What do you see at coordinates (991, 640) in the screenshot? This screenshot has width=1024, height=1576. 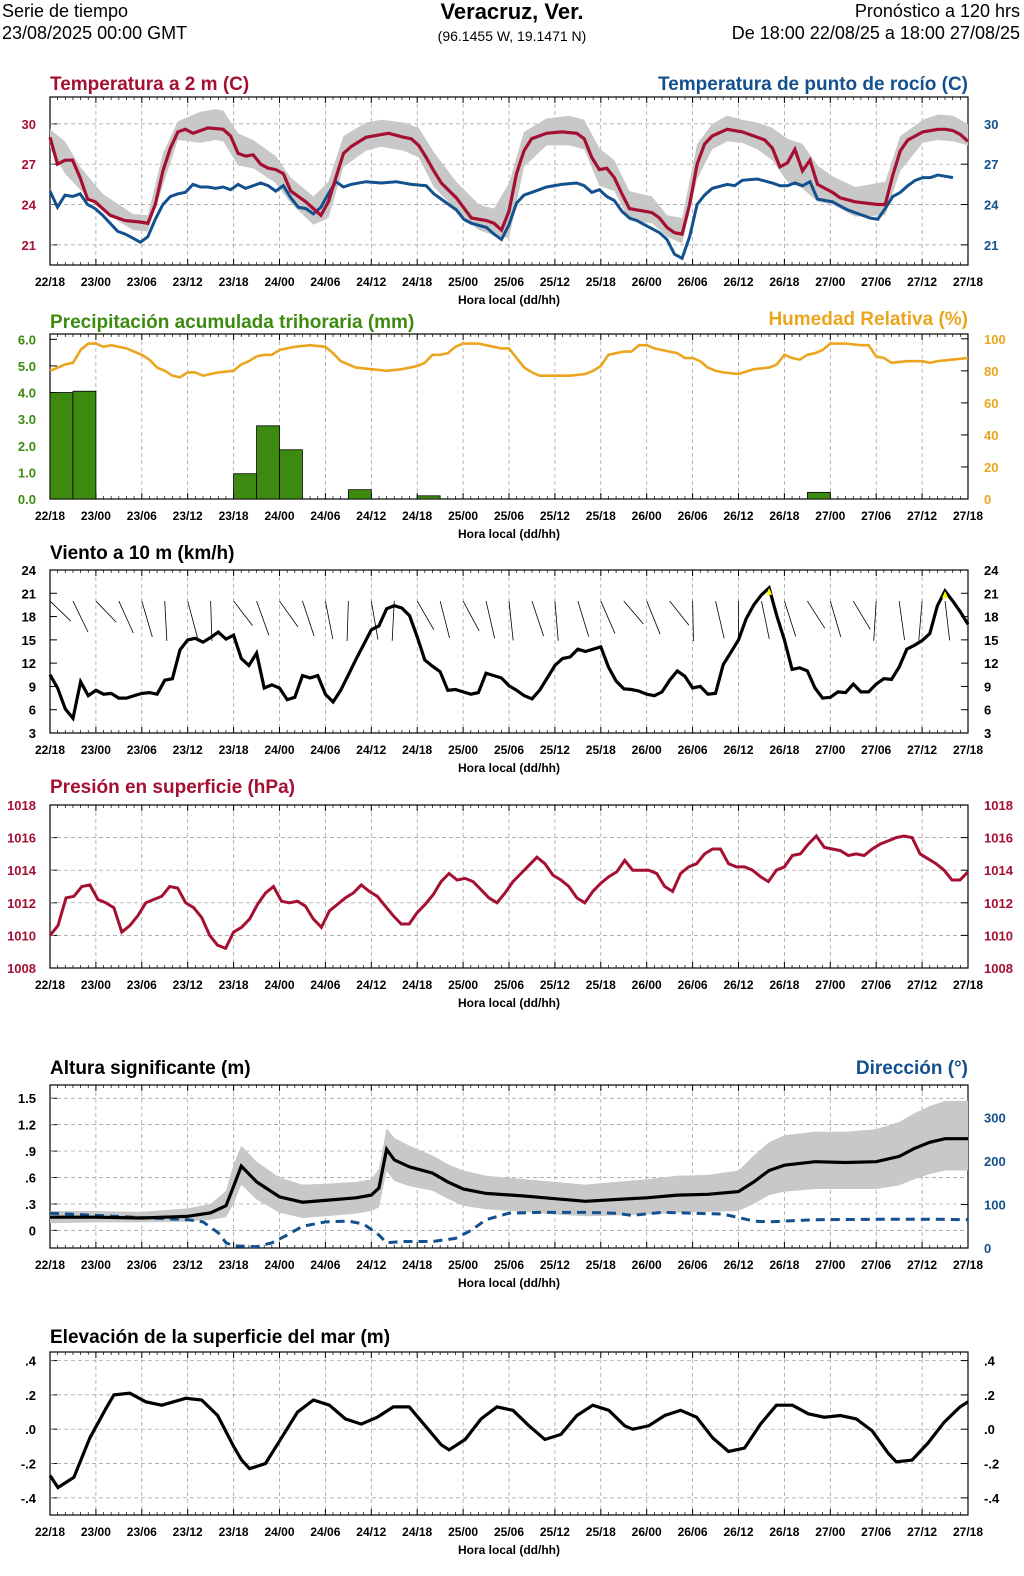 I see `y-right-tick-label: 15` at bounding box center [991, 640].